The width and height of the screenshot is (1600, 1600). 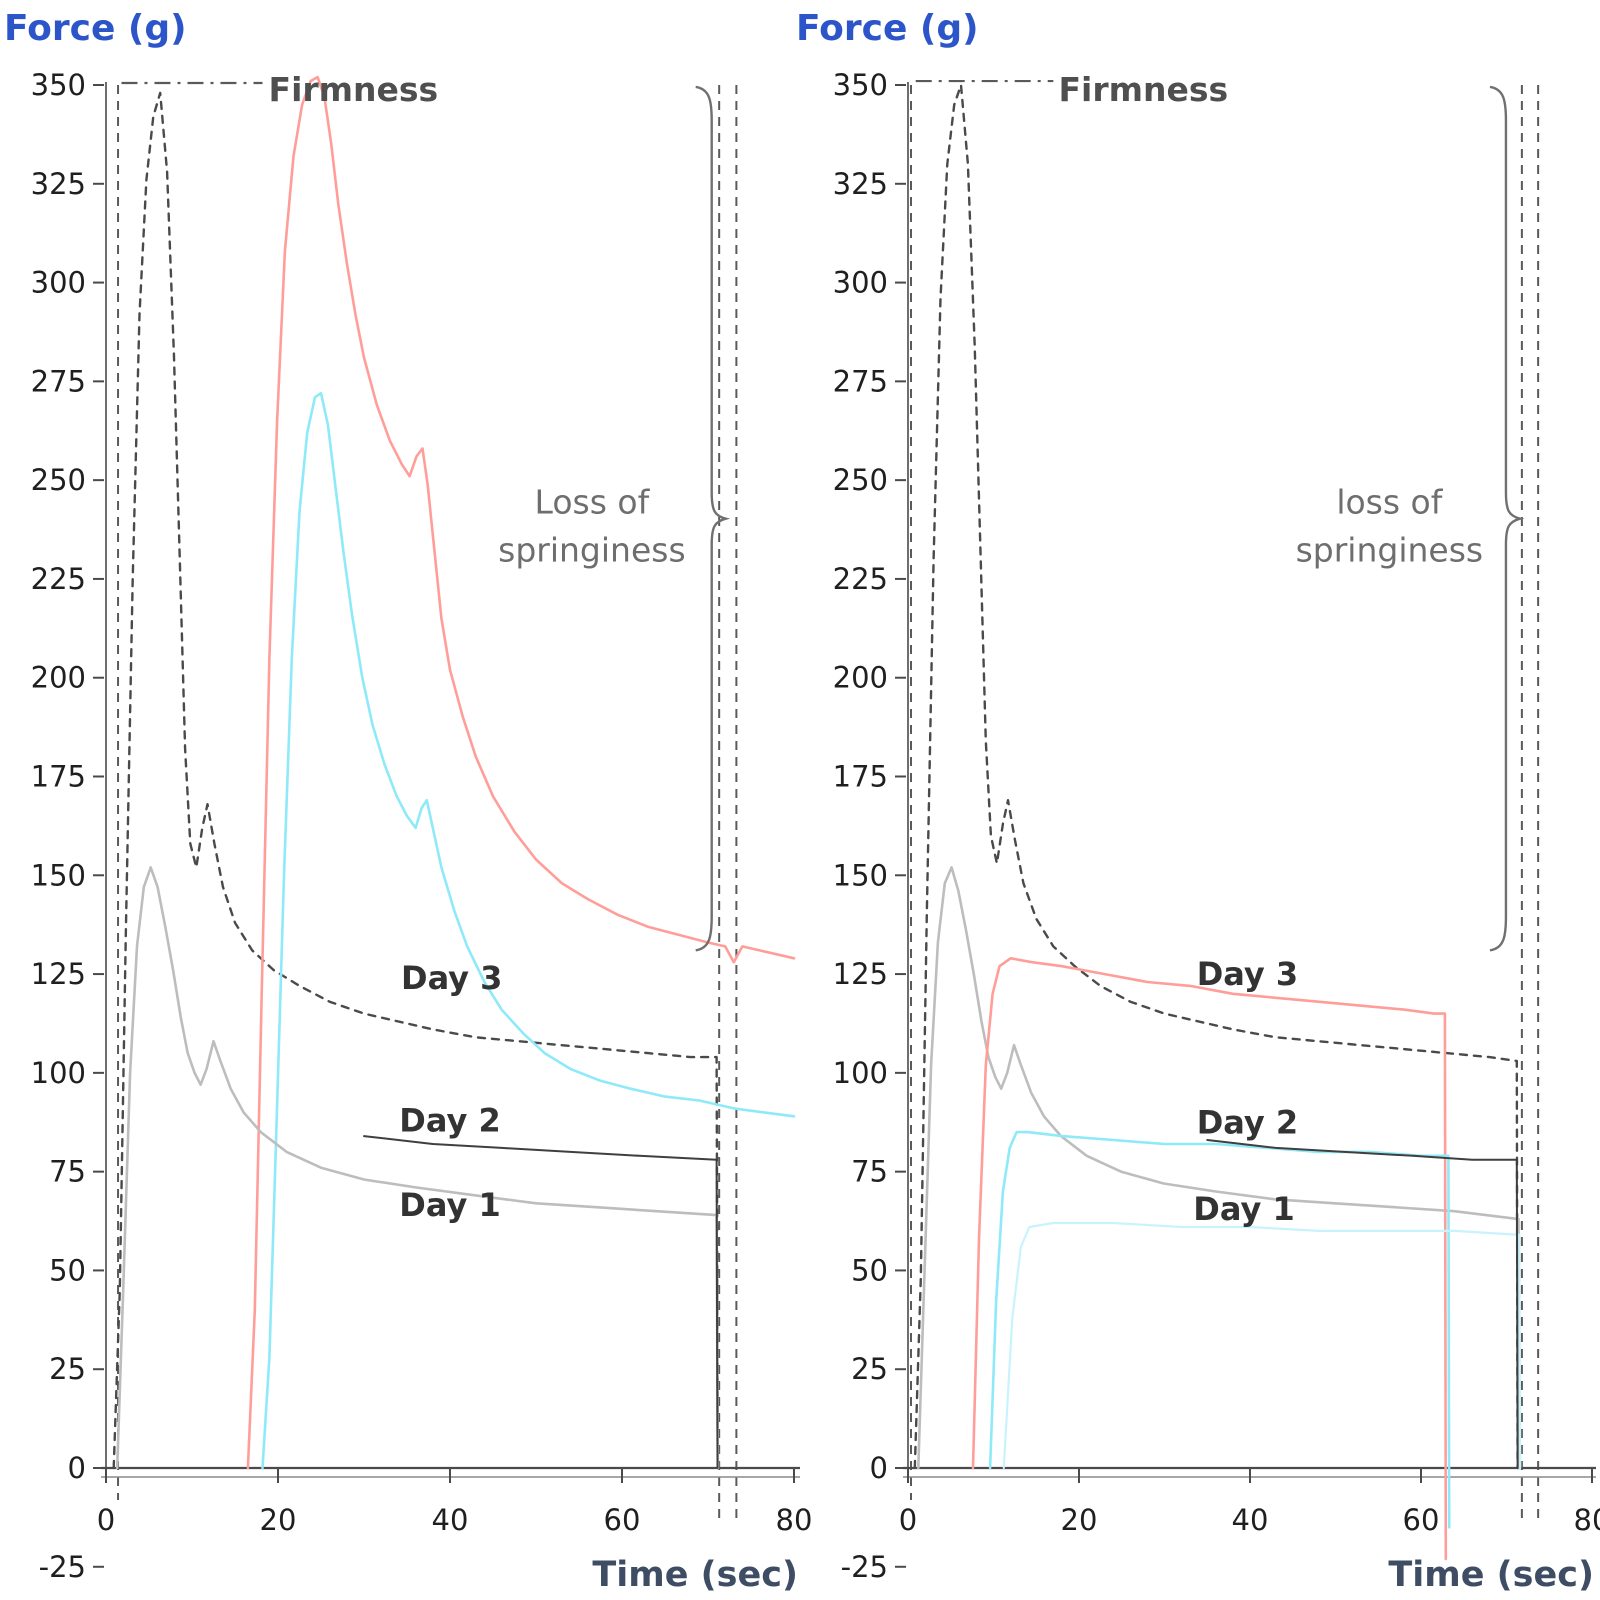 I want to click on series-salmon-flat-line, so click(x=1209, y=1258).